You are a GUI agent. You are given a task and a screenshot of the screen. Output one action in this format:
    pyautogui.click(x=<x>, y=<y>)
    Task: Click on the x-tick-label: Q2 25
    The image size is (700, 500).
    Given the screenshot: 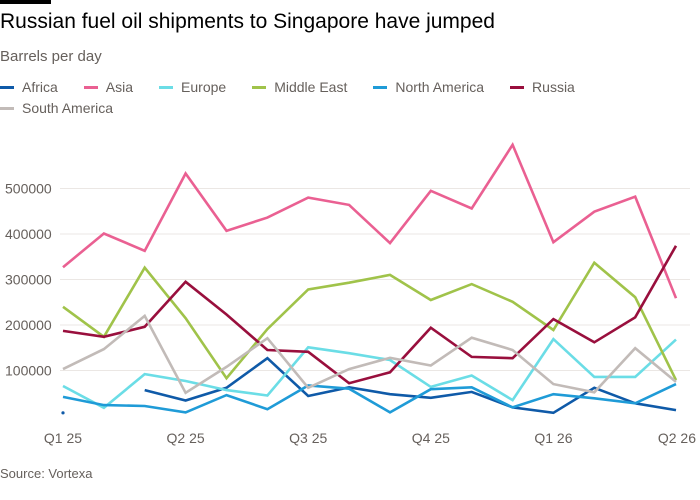 What is the action you would take?
    pyautogui.click(x=186, y=438)
    